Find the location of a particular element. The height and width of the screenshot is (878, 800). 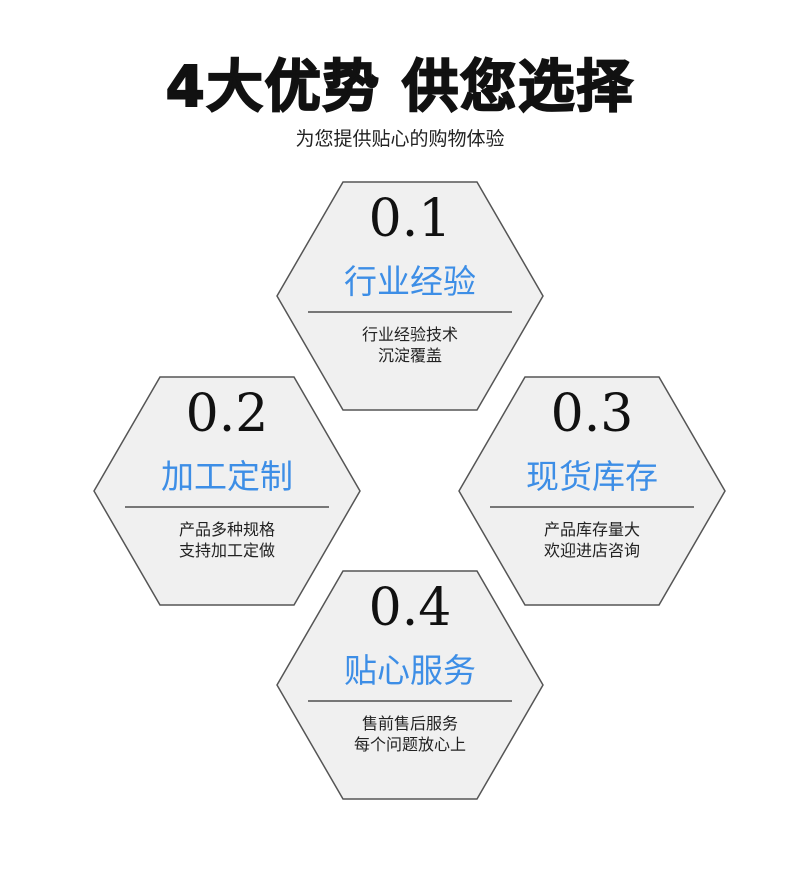

desc-line: 每个问题放心上 is located at coordinates (409, 744).